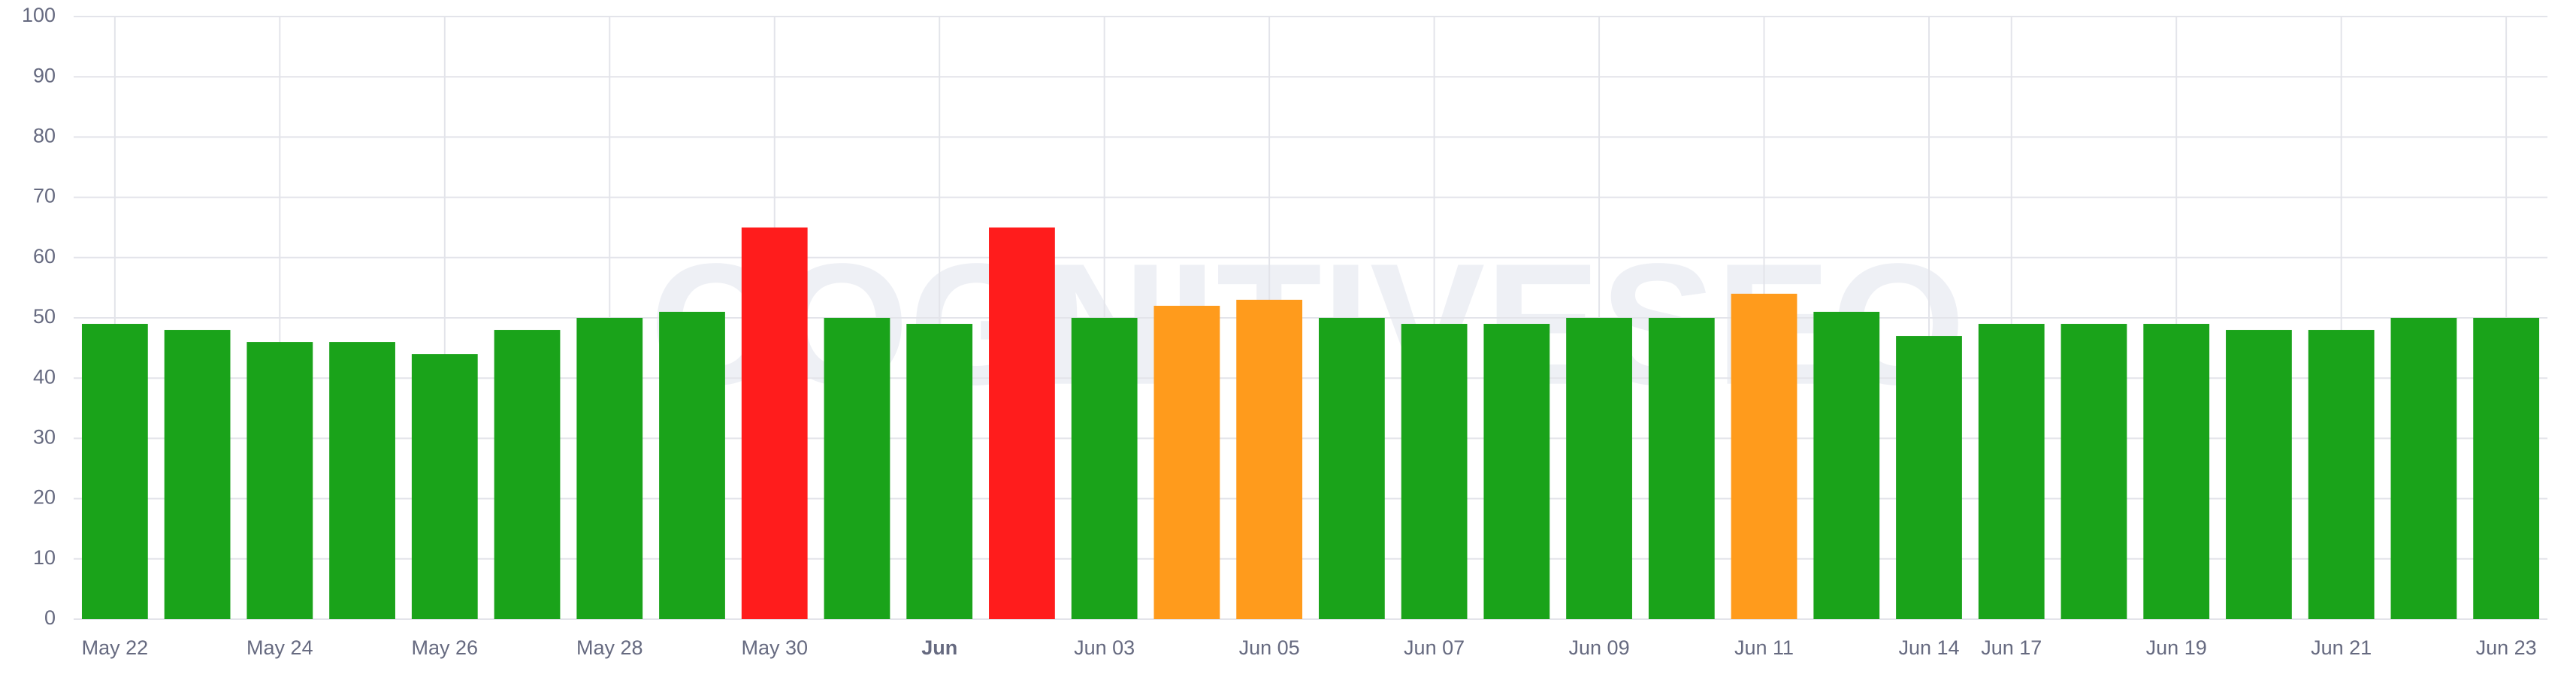 The height and width of the screenshot is (680, 2576). I want to click on x-tick-label: Jun 07, so click(1435, 647).